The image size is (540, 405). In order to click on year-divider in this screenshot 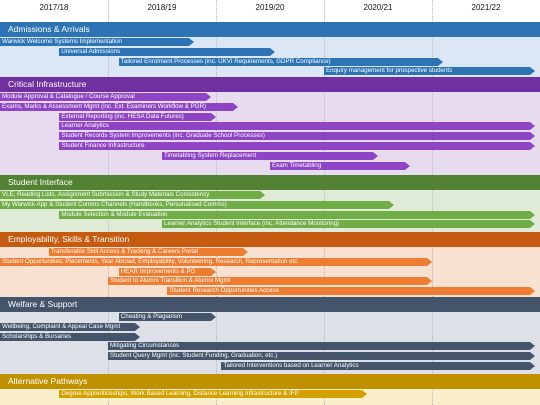, I will do `click(432, 202)`.